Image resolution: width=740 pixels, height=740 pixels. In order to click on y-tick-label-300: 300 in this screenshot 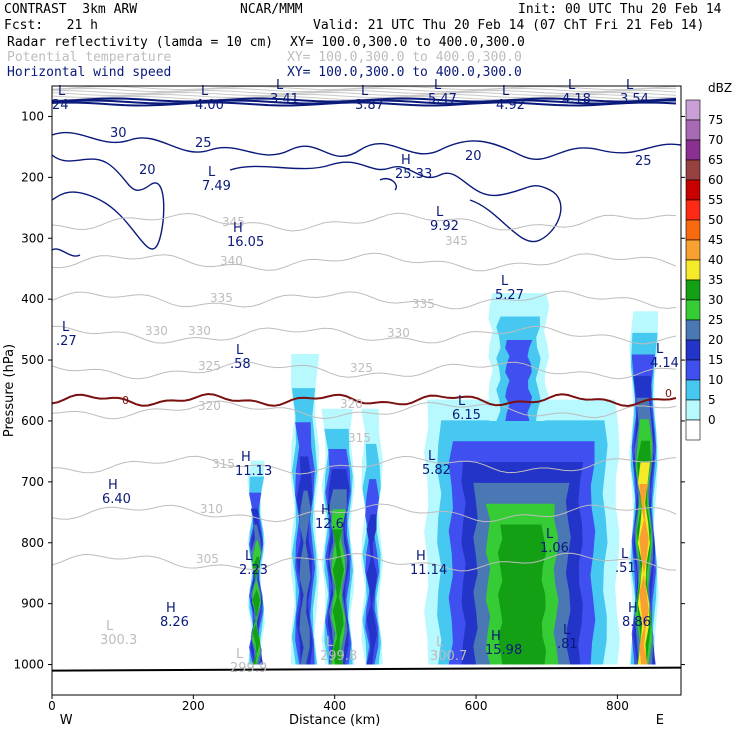, I will do `click(32, 238)`.